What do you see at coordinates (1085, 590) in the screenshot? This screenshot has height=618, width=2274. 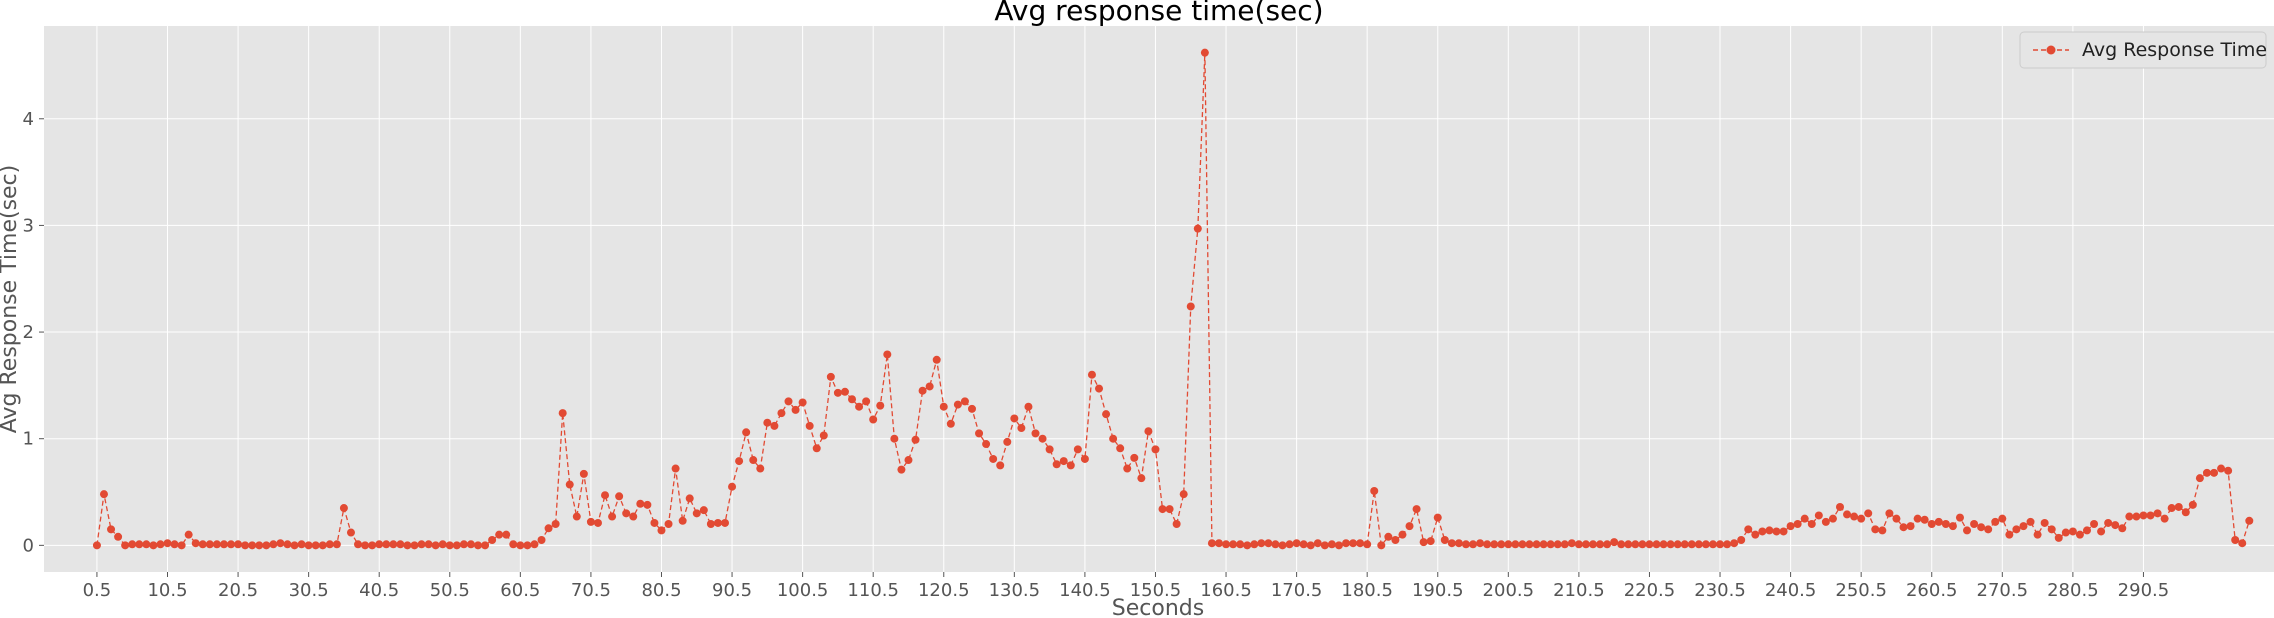 I see `x-tick-label: 140.5` at bounding box center [1085, 590].